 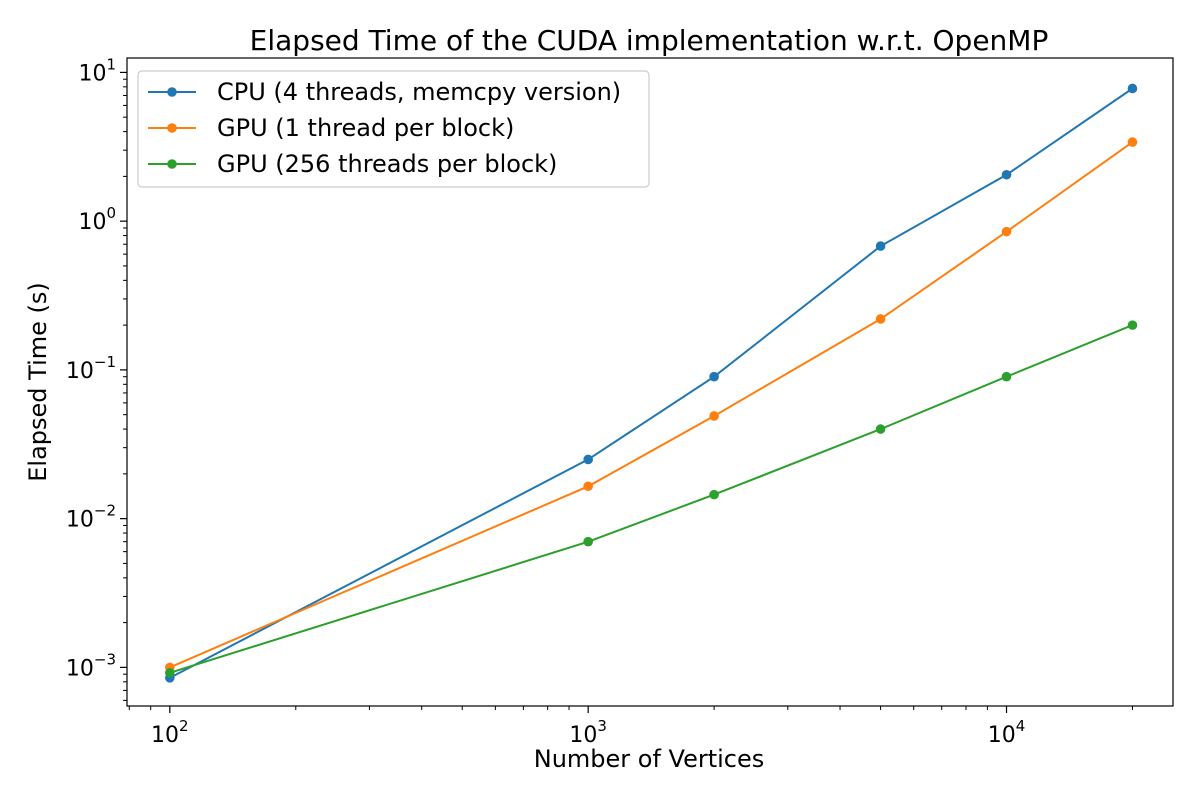 I want to click on y-tick-label: 10⁰, so click(x=97, y=219).